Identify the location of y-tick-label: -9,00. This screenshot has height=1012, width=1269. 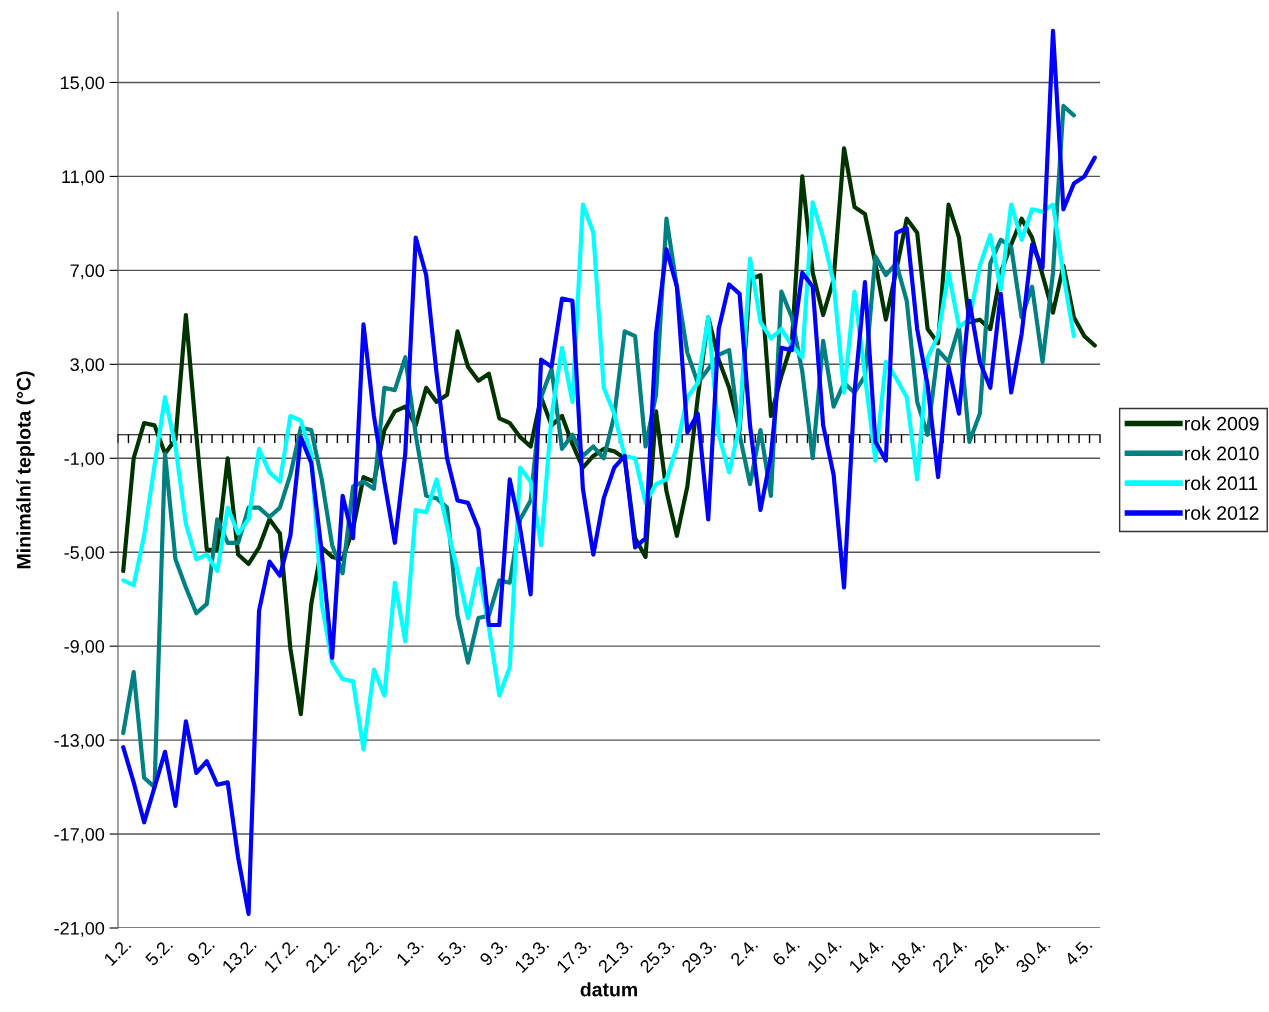
(84, 648).